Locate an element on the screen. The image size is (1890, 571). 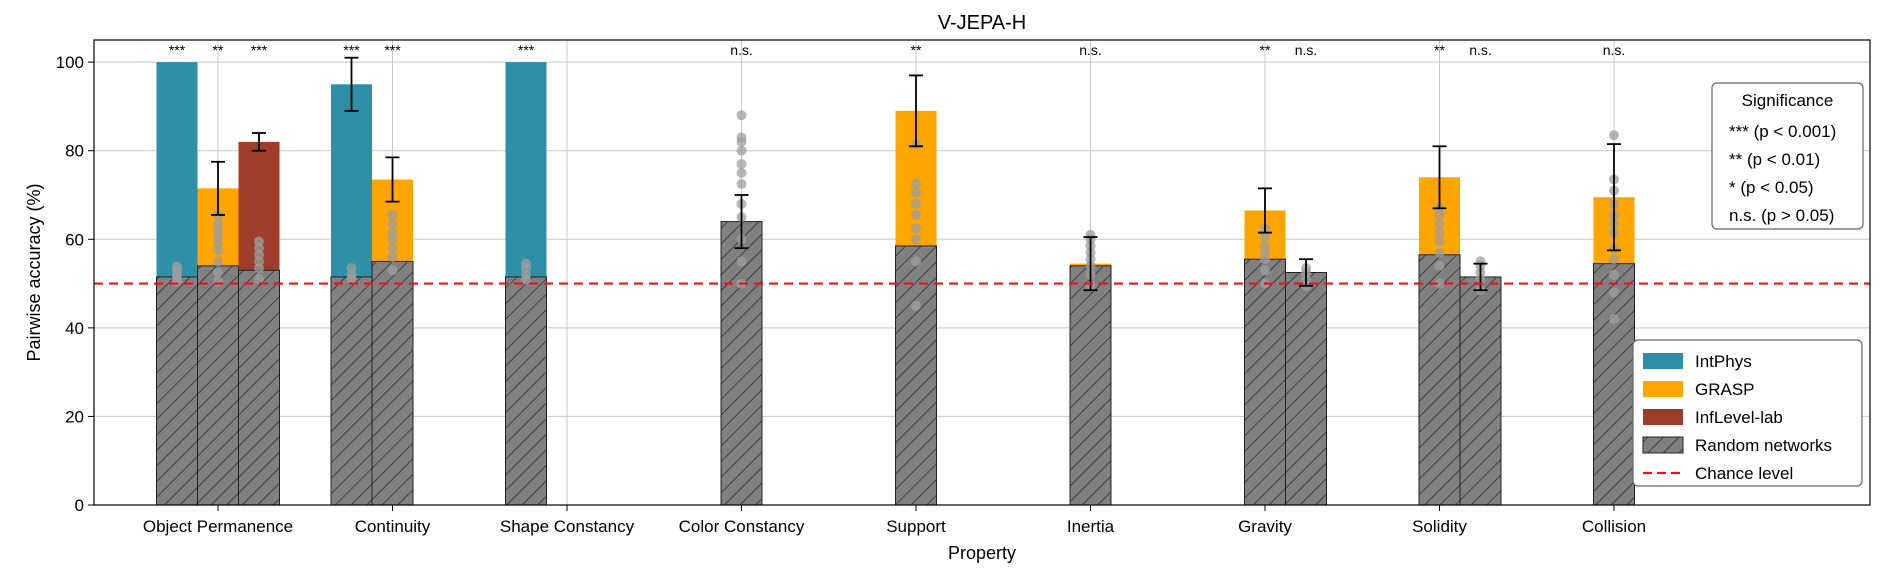
significance-box-frame is located at coordinates (1787, 156).